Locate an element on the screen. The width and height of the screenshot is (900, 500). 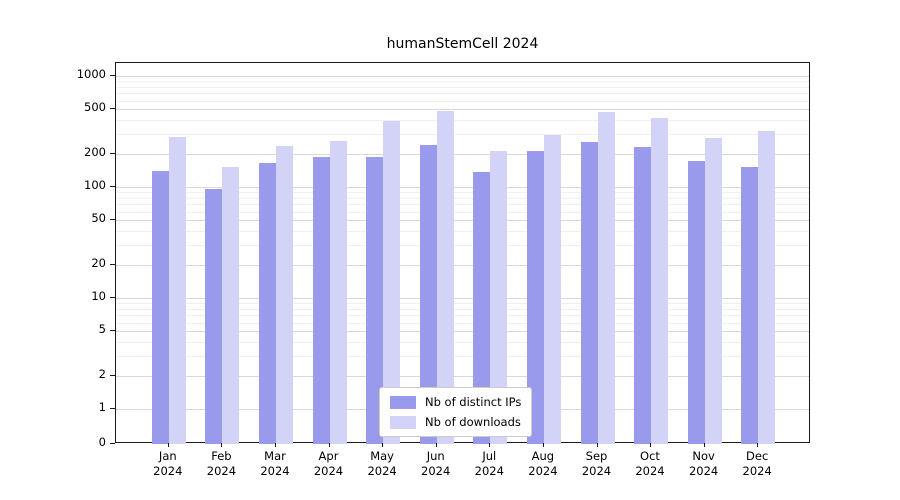
y-tick-label: 1000 is located at coordinates (91, 74).